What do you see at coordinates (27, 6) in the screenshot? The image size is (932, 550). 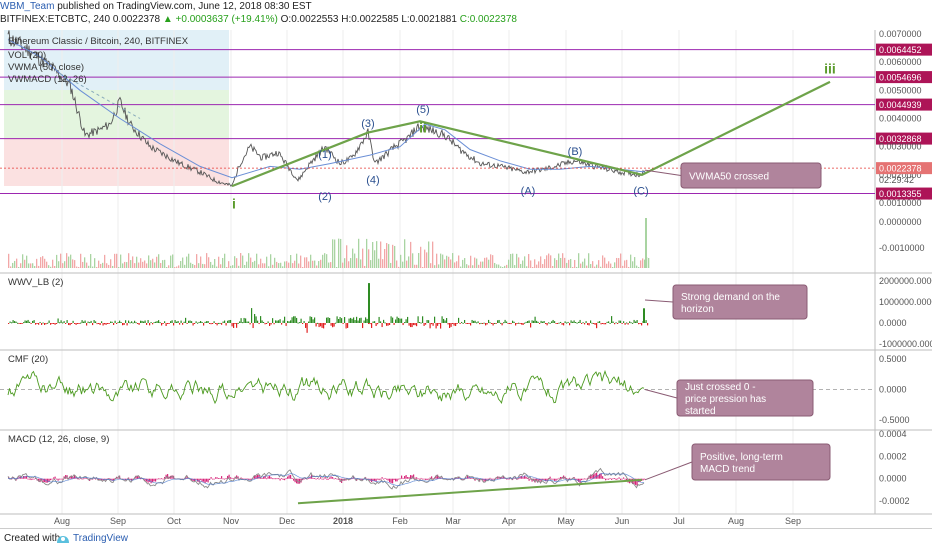 I see `author-link: WBM_Team` at bounding box center [27, 6].